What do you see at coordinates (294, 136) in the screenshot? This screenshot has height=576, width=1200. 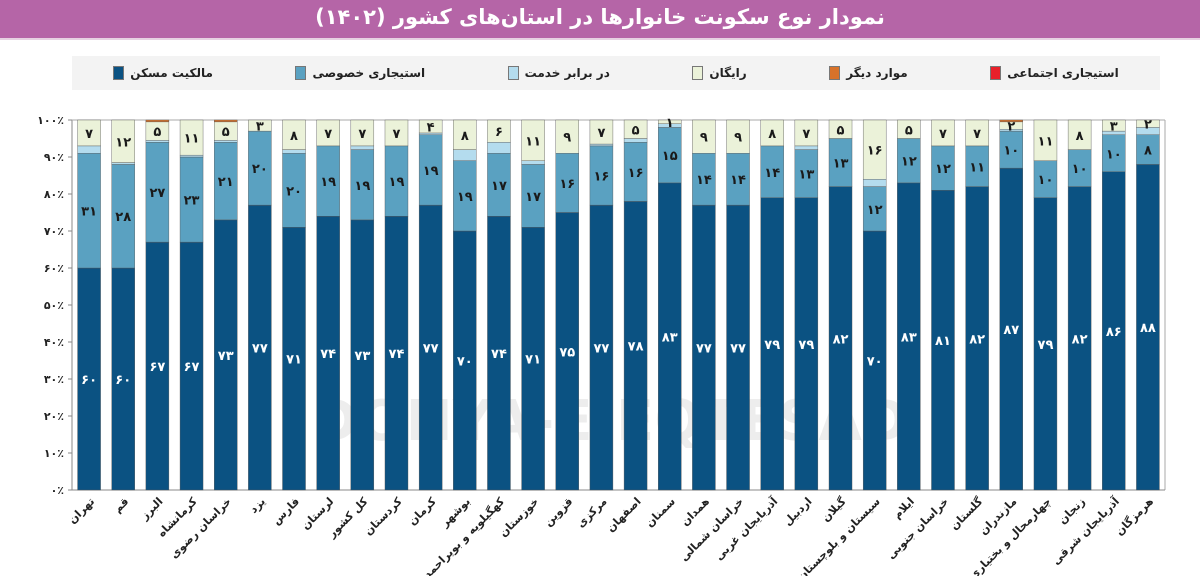 I see `data-label: ۸` at bounding box center [294, 136].